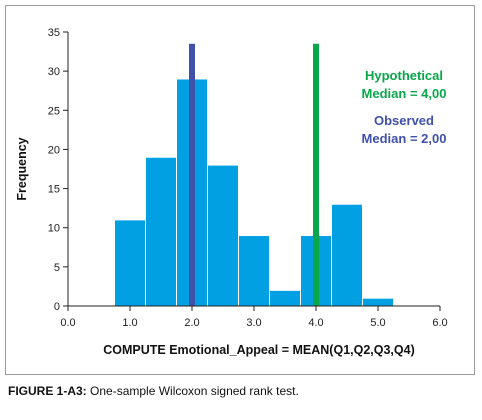 The width and height of the screenshot is (482, 420). What do you see at coordinates (404, 75) in the screenshot?
I see `hypothetical-annotation-line: Hypothetical` at bounding box center [404, 75].